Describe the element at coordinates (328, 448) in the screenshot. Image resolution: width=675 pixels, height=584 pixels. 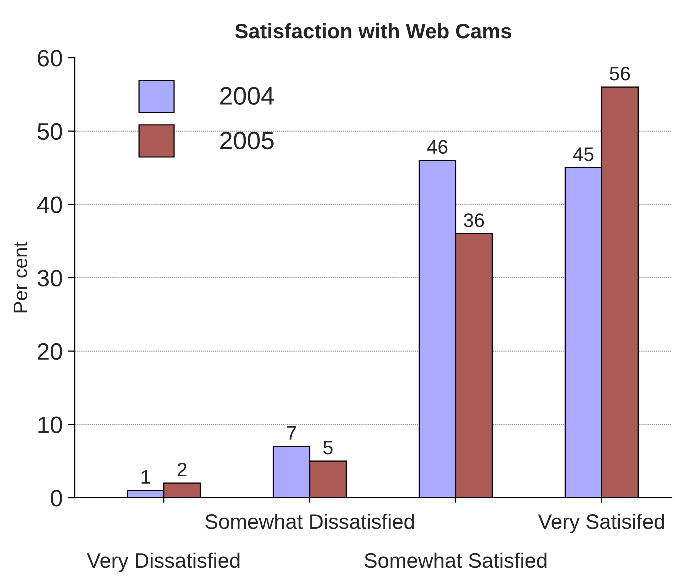
I see `data-label: 5` at that location.